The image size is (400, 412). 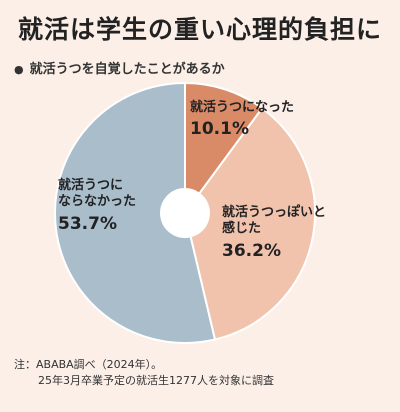 I want to click on chart-subtitle: ● 就活うつを自覚したことがあるか, so click(x=119, y=67).